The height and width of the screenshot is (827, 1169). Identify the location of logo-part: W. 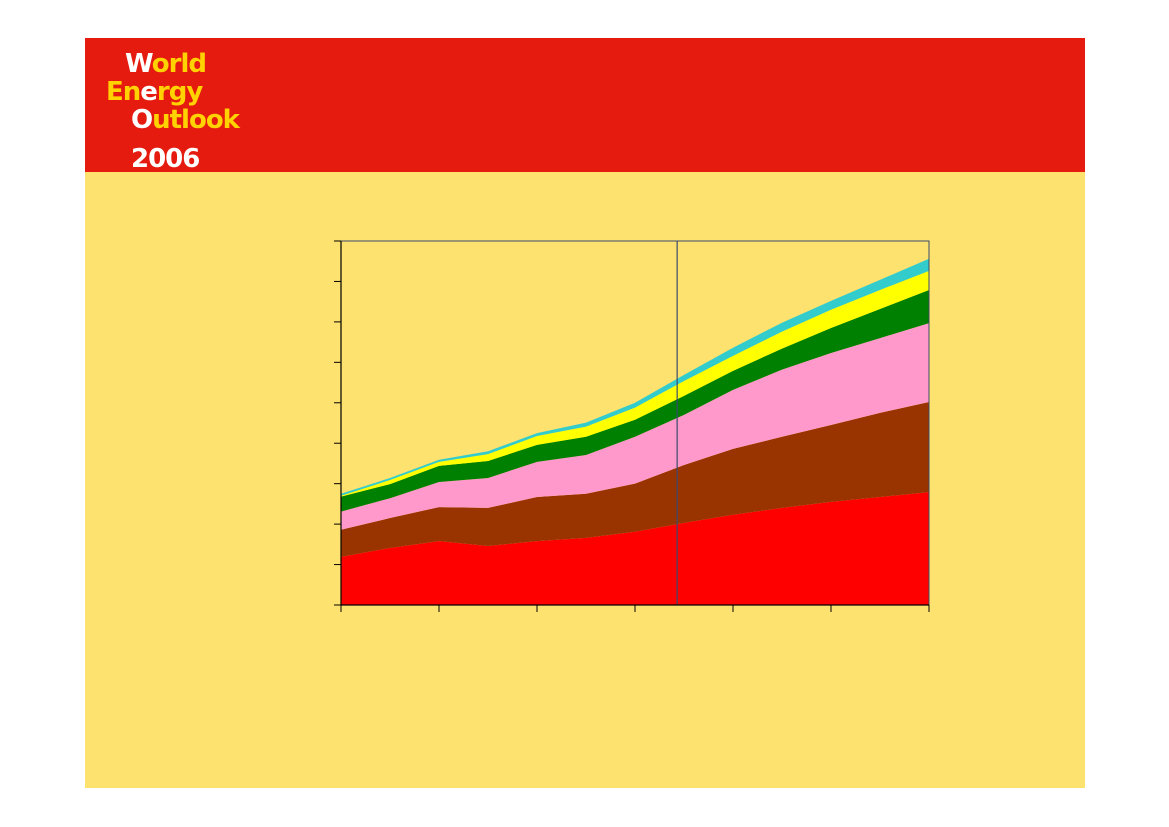
(139, 64).